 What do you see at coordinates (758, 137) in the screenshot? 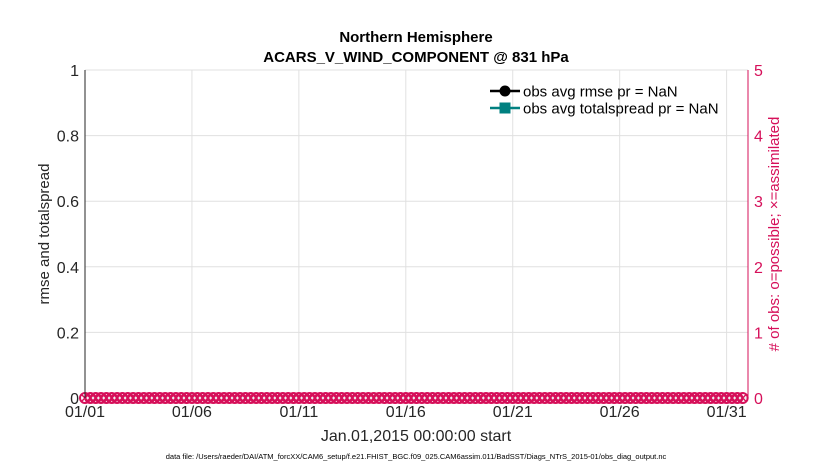
I see `y2-tick-label: 4` at bounding box center [758, 137].